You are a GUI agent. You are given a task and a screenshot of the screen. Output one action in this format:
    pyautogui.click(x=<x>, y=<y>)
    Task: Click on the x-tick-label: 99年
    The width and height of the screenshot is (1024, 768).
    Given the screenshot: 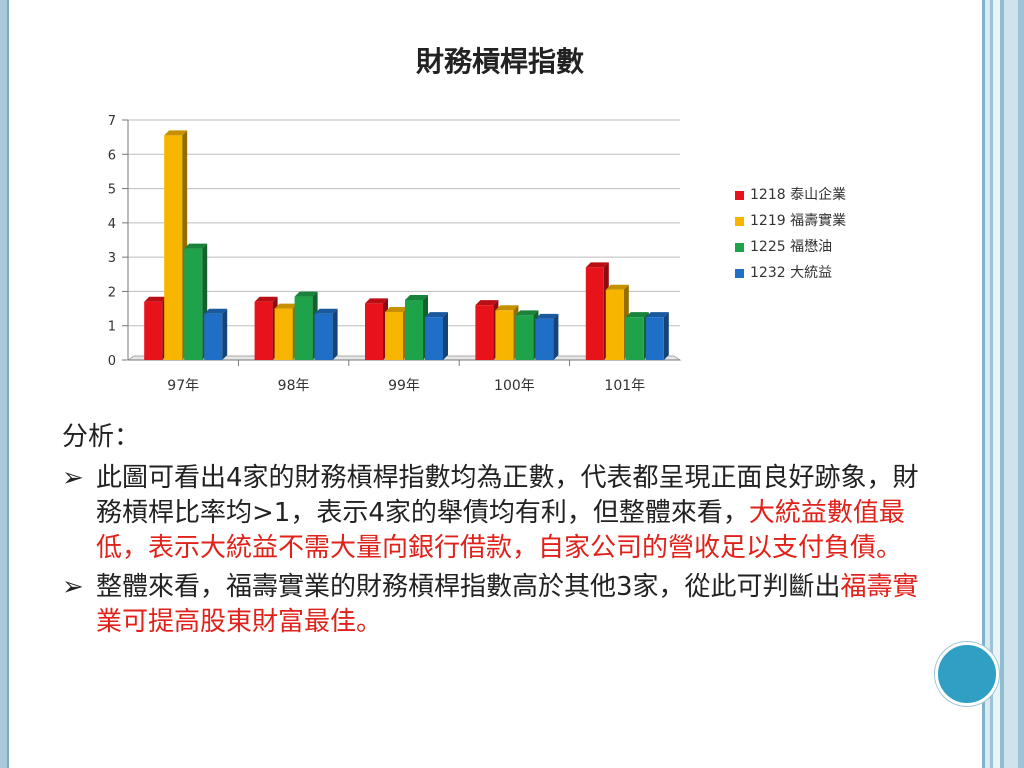 What is the action you would take?
    pyautogui.click(x=404, y=386)
    